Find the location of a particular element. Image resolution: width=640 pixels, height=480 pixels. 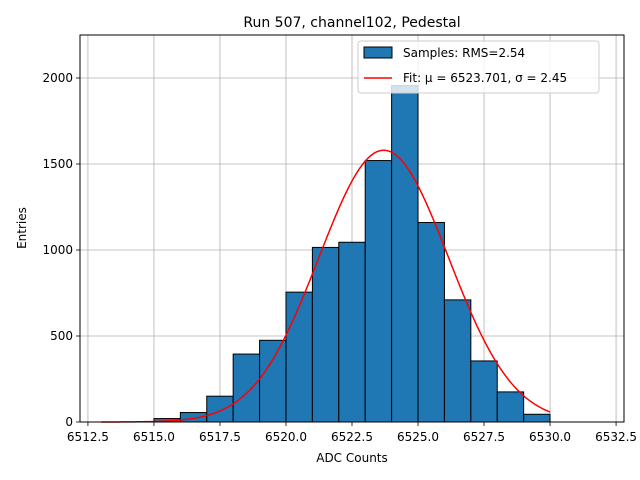

y-tick-label: 500 is located at coordinates (61, 336).